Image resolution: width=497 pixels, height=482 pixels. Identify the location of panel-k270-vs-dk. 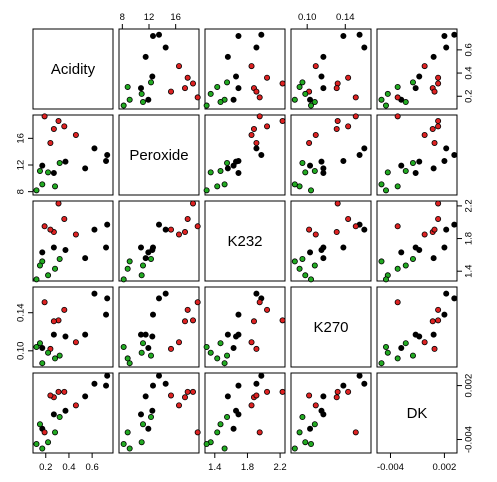
(417, 327).